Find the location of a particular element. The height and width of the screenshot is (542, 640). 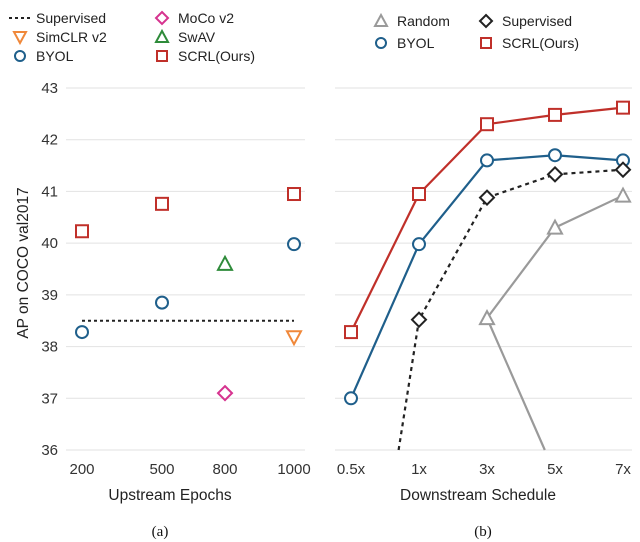

x-tick-a-1000: 1000 is located at coordinates (293, 469).